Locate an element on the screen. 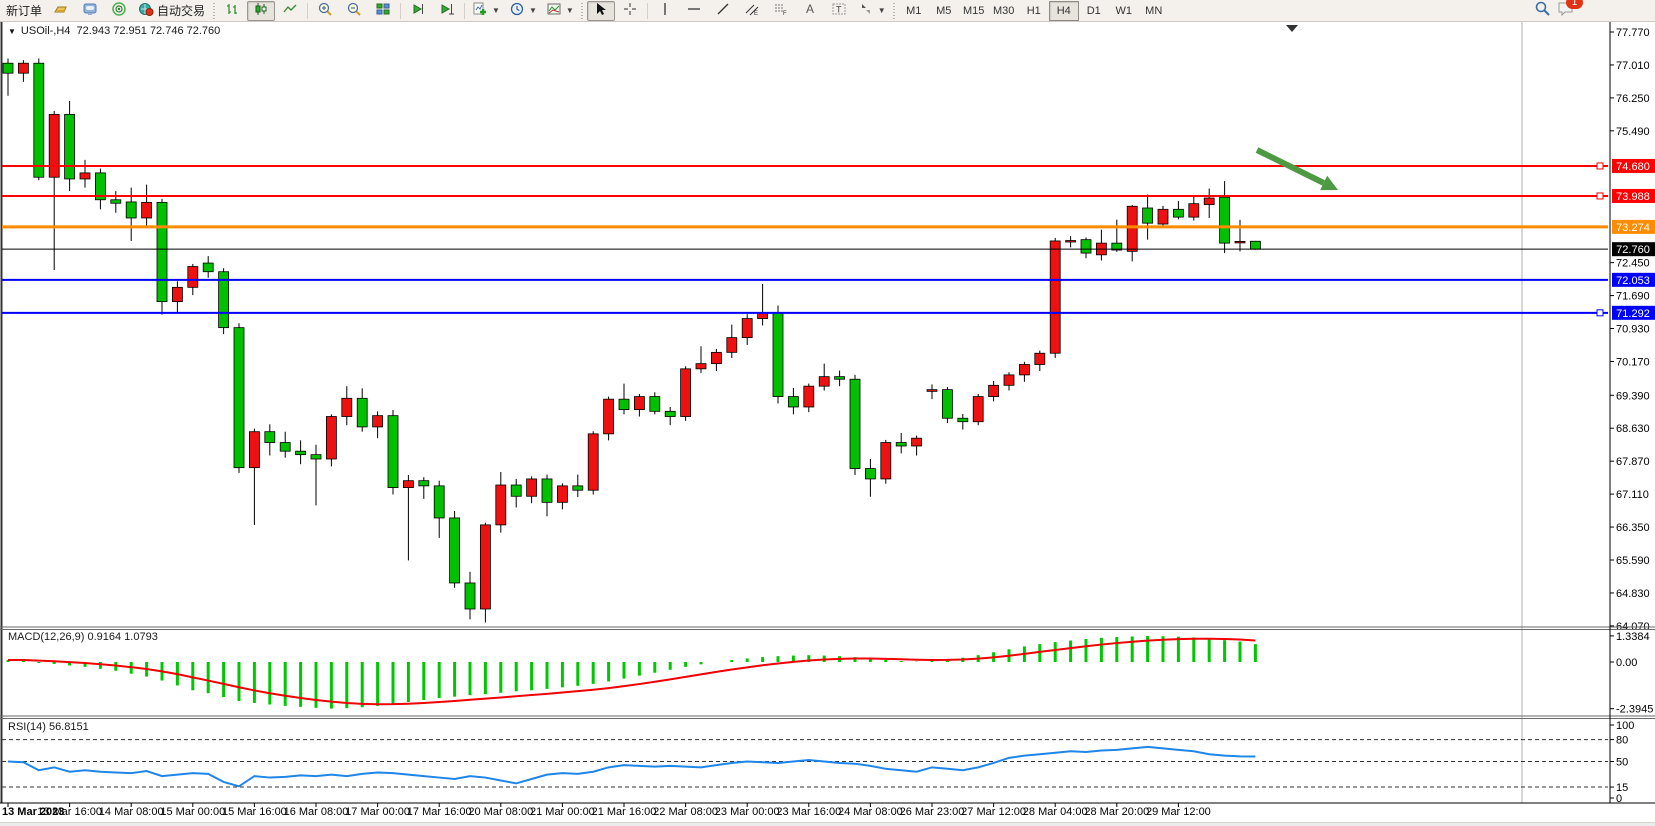 This screenshot has width=1655, height=826. shapes-button: ▼ is located at coordinates (872, 11).